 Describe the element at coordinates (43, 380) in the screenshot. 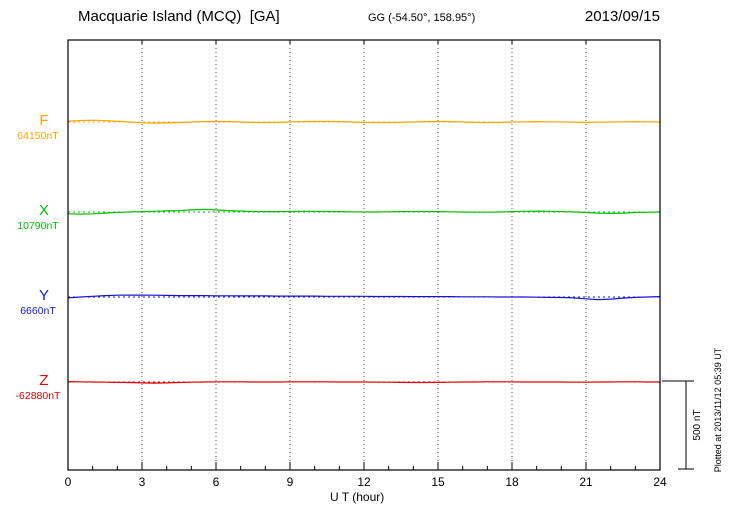

I see `series-letter-Z: Z` at that location.